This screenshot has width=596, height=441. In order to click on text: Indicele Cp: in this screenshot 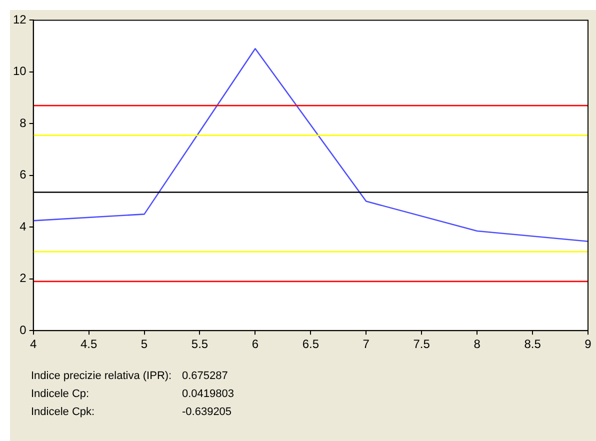, I will do `click(60, 394)`.